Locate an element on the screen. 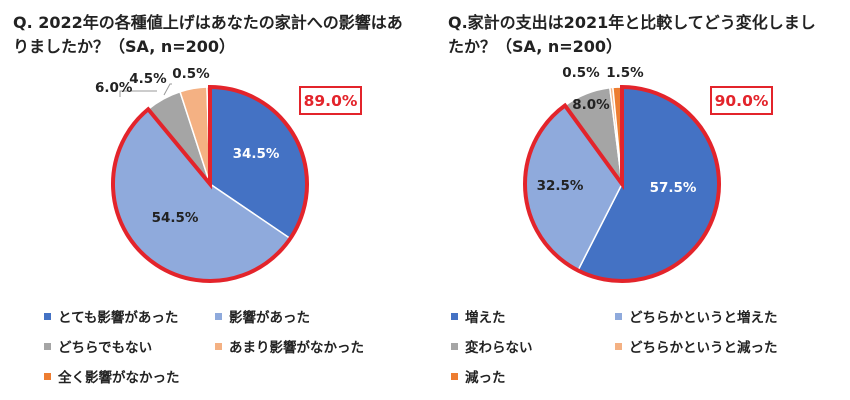 This screenshot has height=400, width=850. legend-item: どちらかというと減った is located at coordinates (696, 346).